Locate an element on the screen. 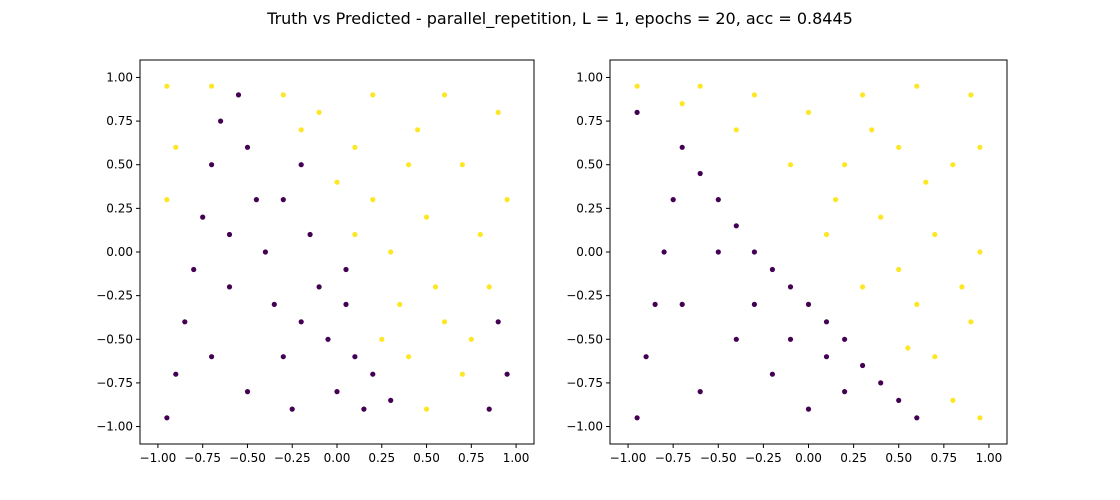  x-tick-label: 0.25 is located at coordinates (381, 458).